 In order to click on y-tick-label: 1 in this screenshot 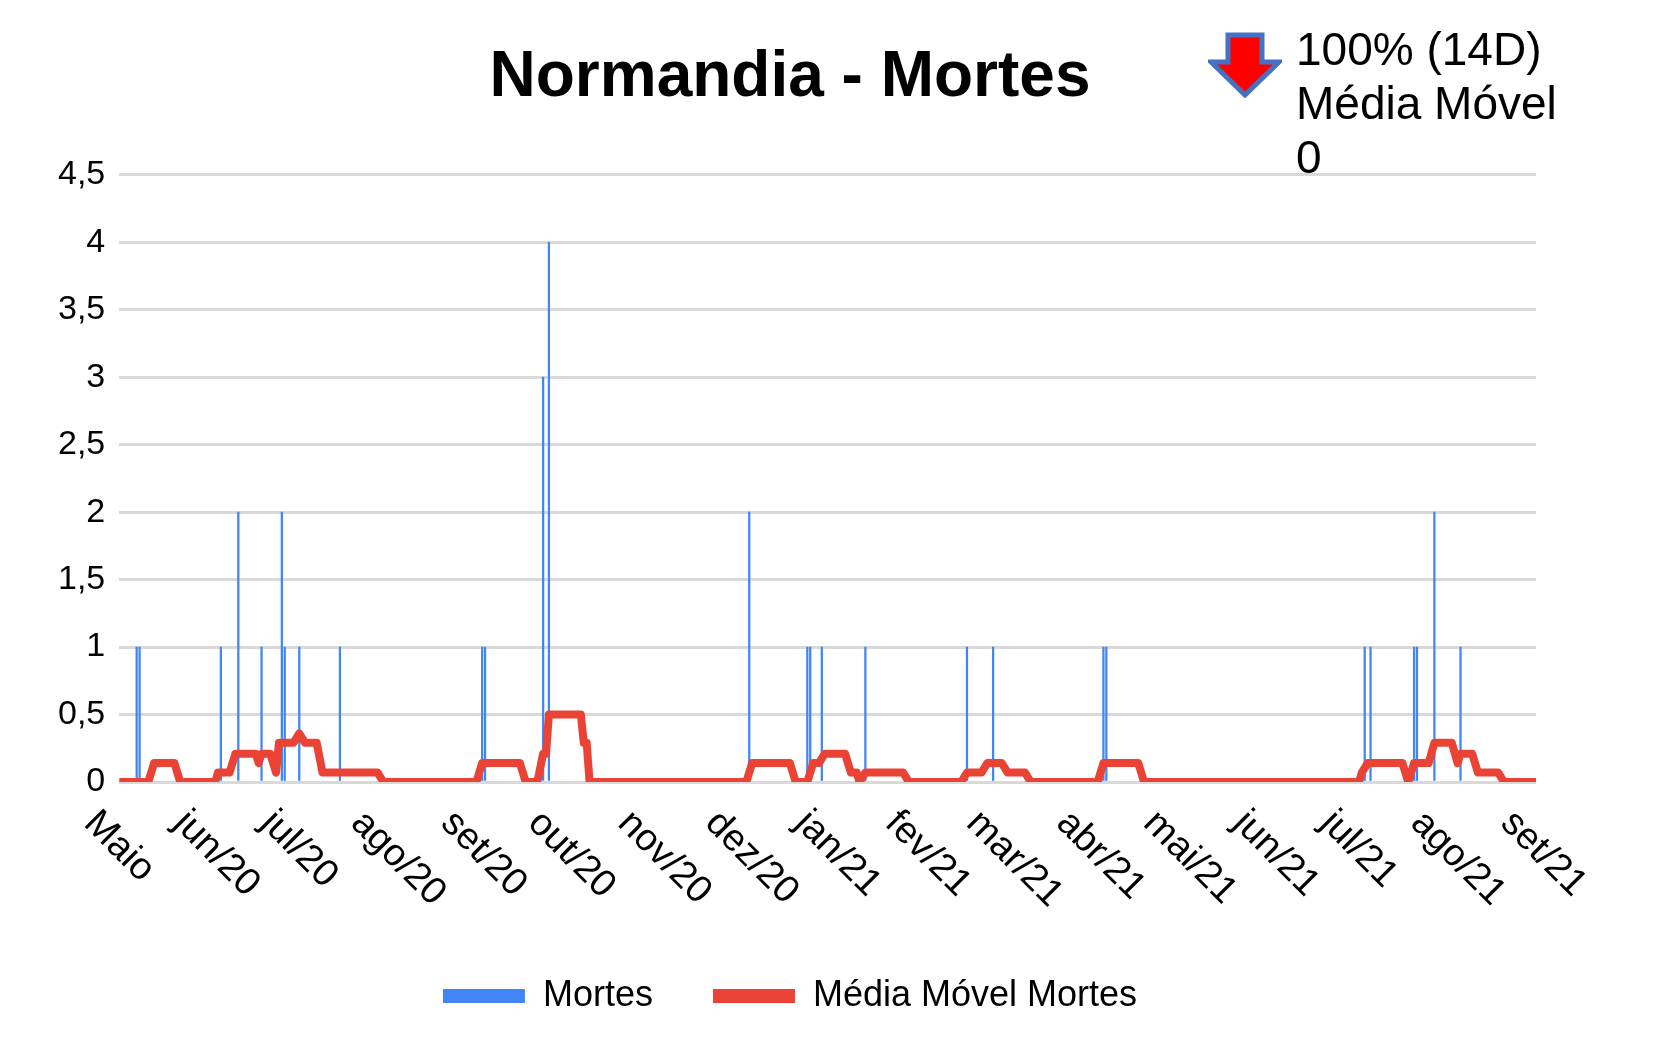, I will do `click(96, 644)`.